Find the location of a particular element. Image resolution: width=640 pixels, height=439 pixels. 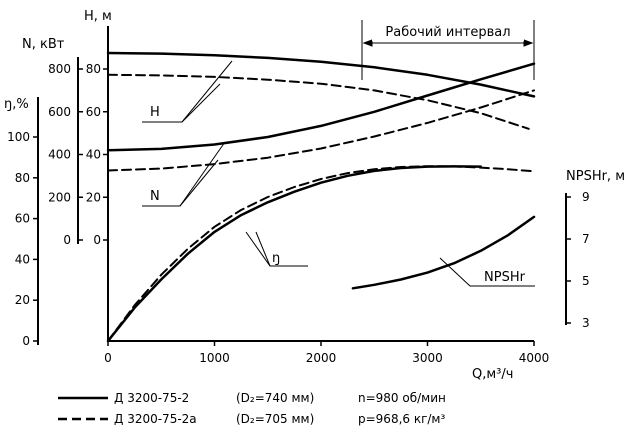

legend-dashed-pump: Д 3200-75-2а is located at coordinates (155, 419).